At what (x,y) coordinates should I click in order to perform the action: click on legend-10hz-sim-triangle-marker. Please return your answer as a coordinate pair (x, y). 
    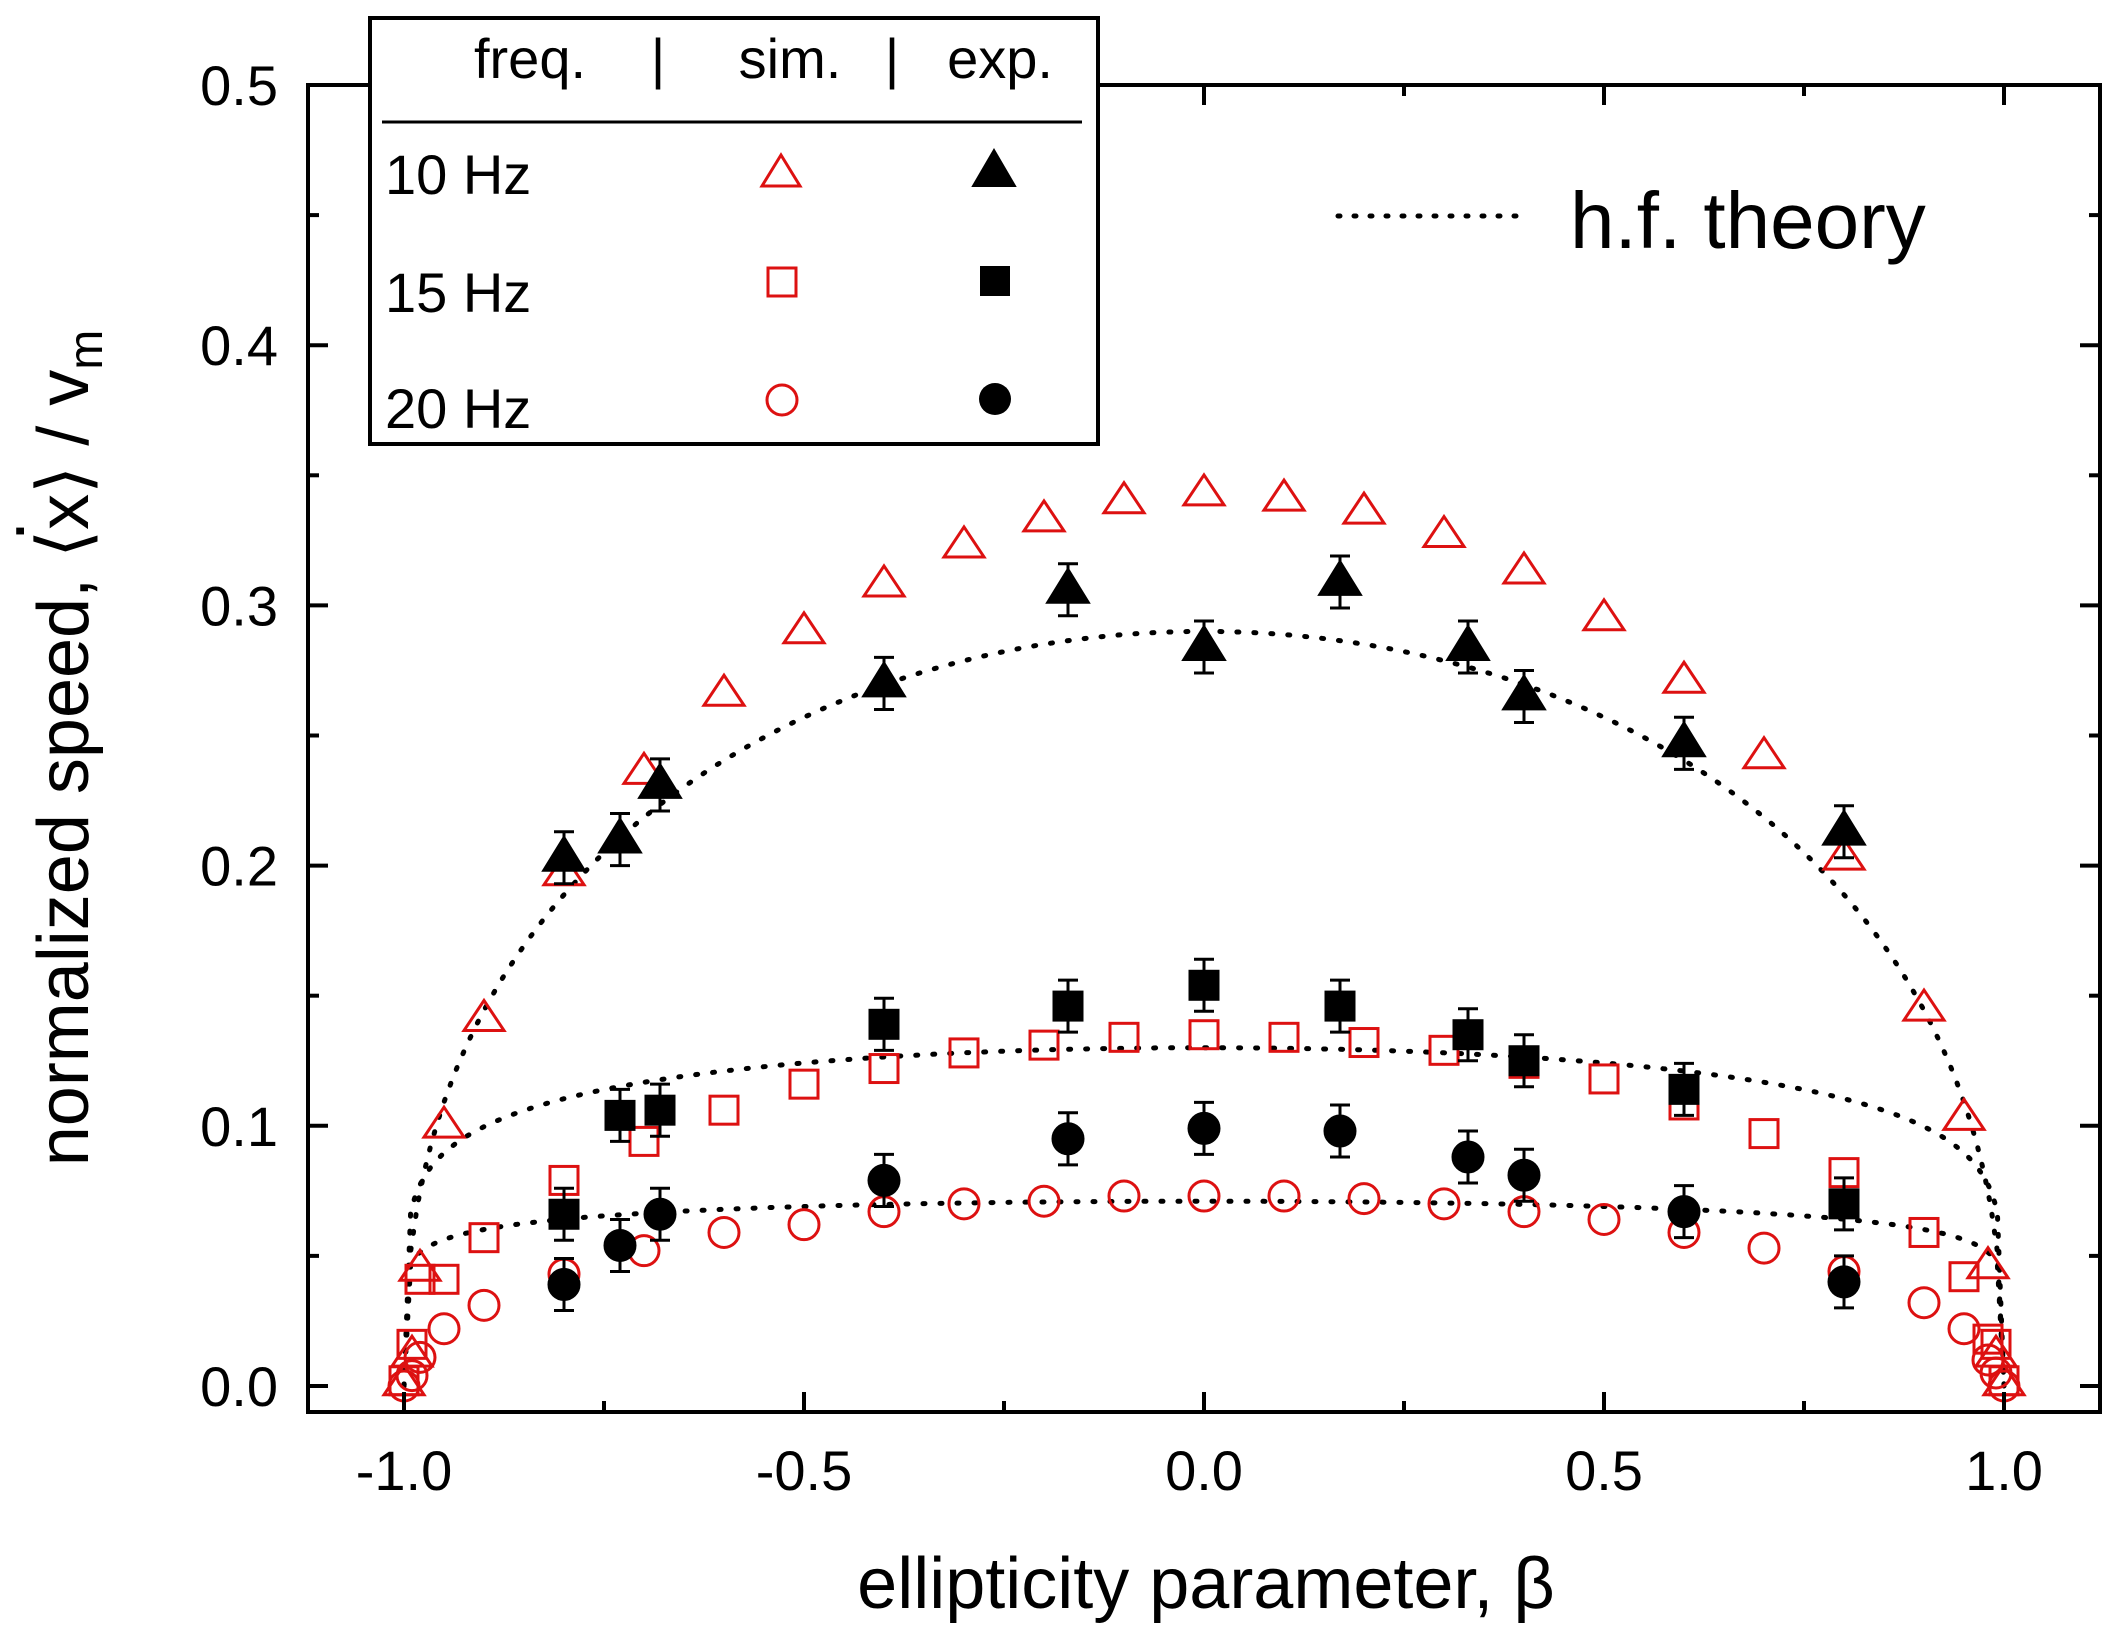
    Looking at the image, I should click on (781, 170).